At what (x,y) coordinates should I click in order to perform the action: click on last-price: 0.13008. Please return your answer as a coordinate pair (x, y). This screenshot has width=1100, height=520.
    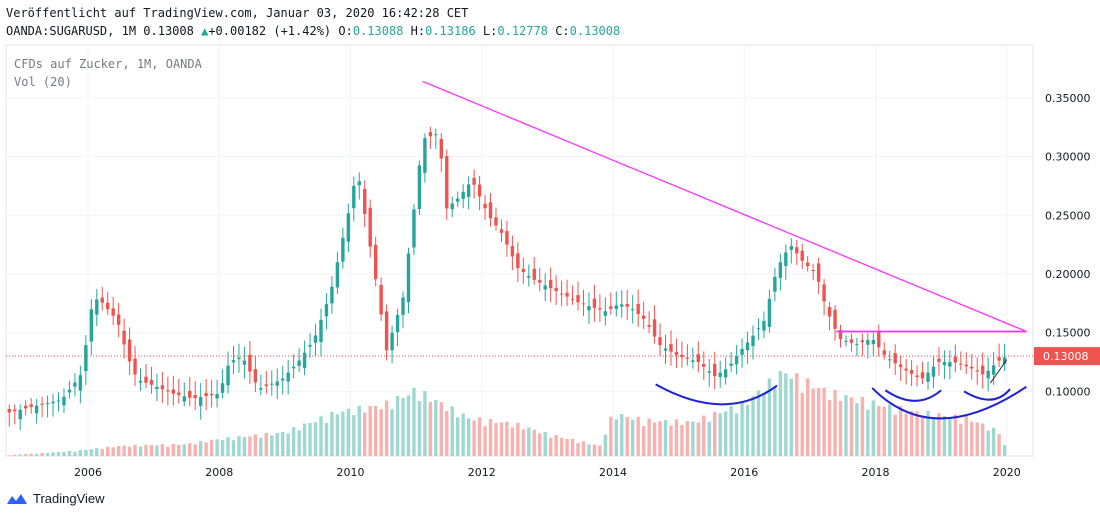
    Looking at the image, I should click on (168, 31).